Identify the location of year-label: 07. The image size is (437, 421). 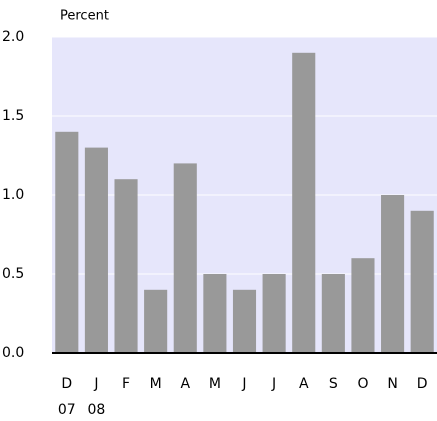
(67, 410).